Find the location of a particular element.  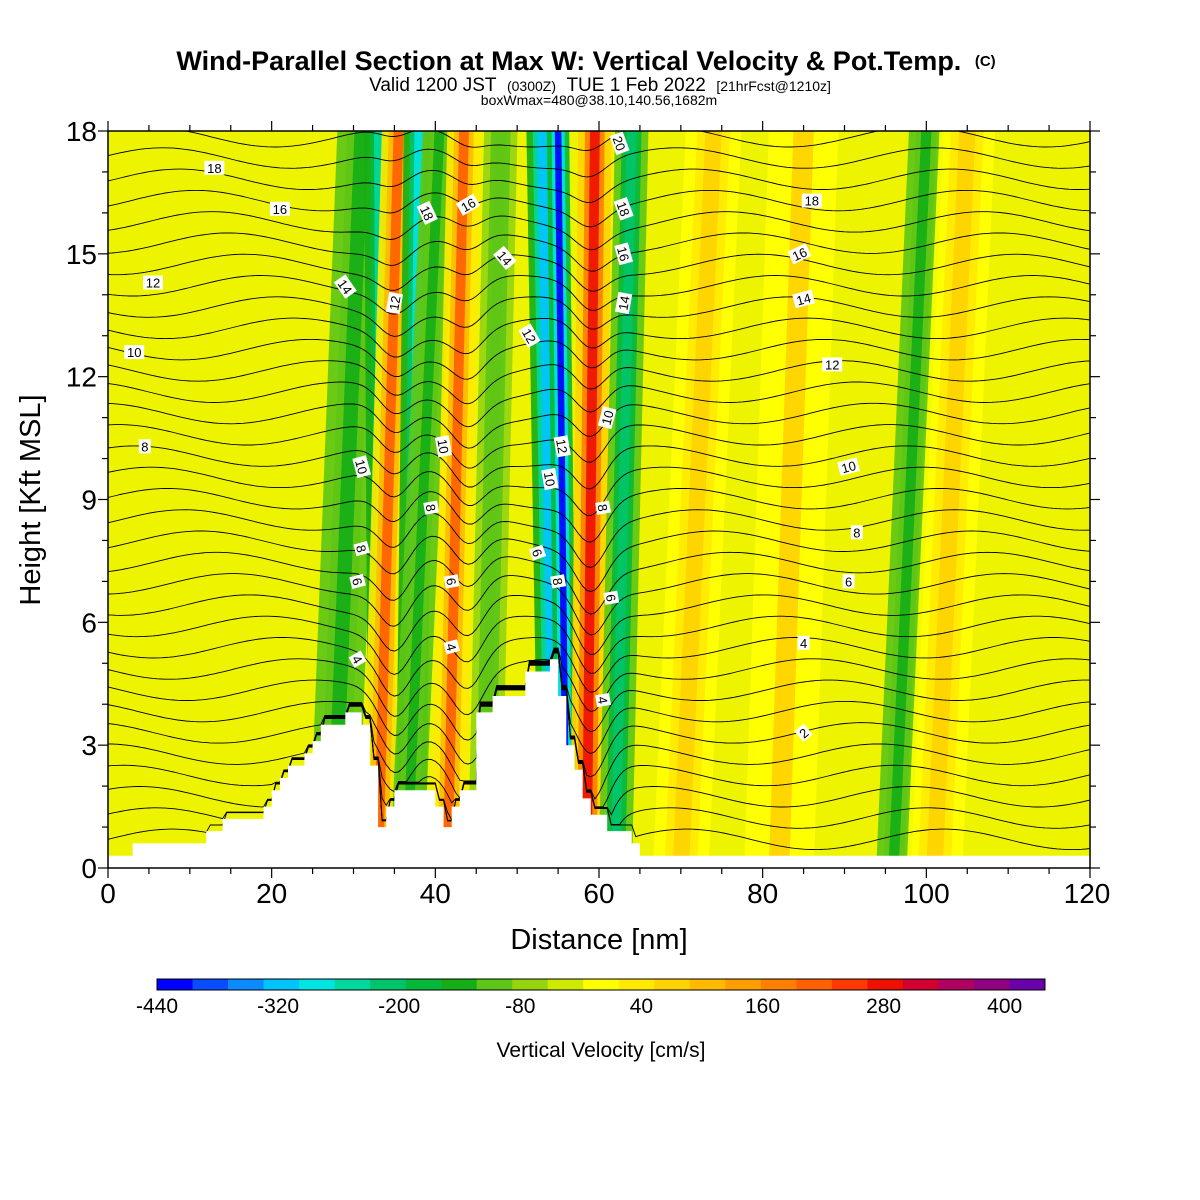

x-axis-label: Distance [nm] is located at coordinates (598, 940).